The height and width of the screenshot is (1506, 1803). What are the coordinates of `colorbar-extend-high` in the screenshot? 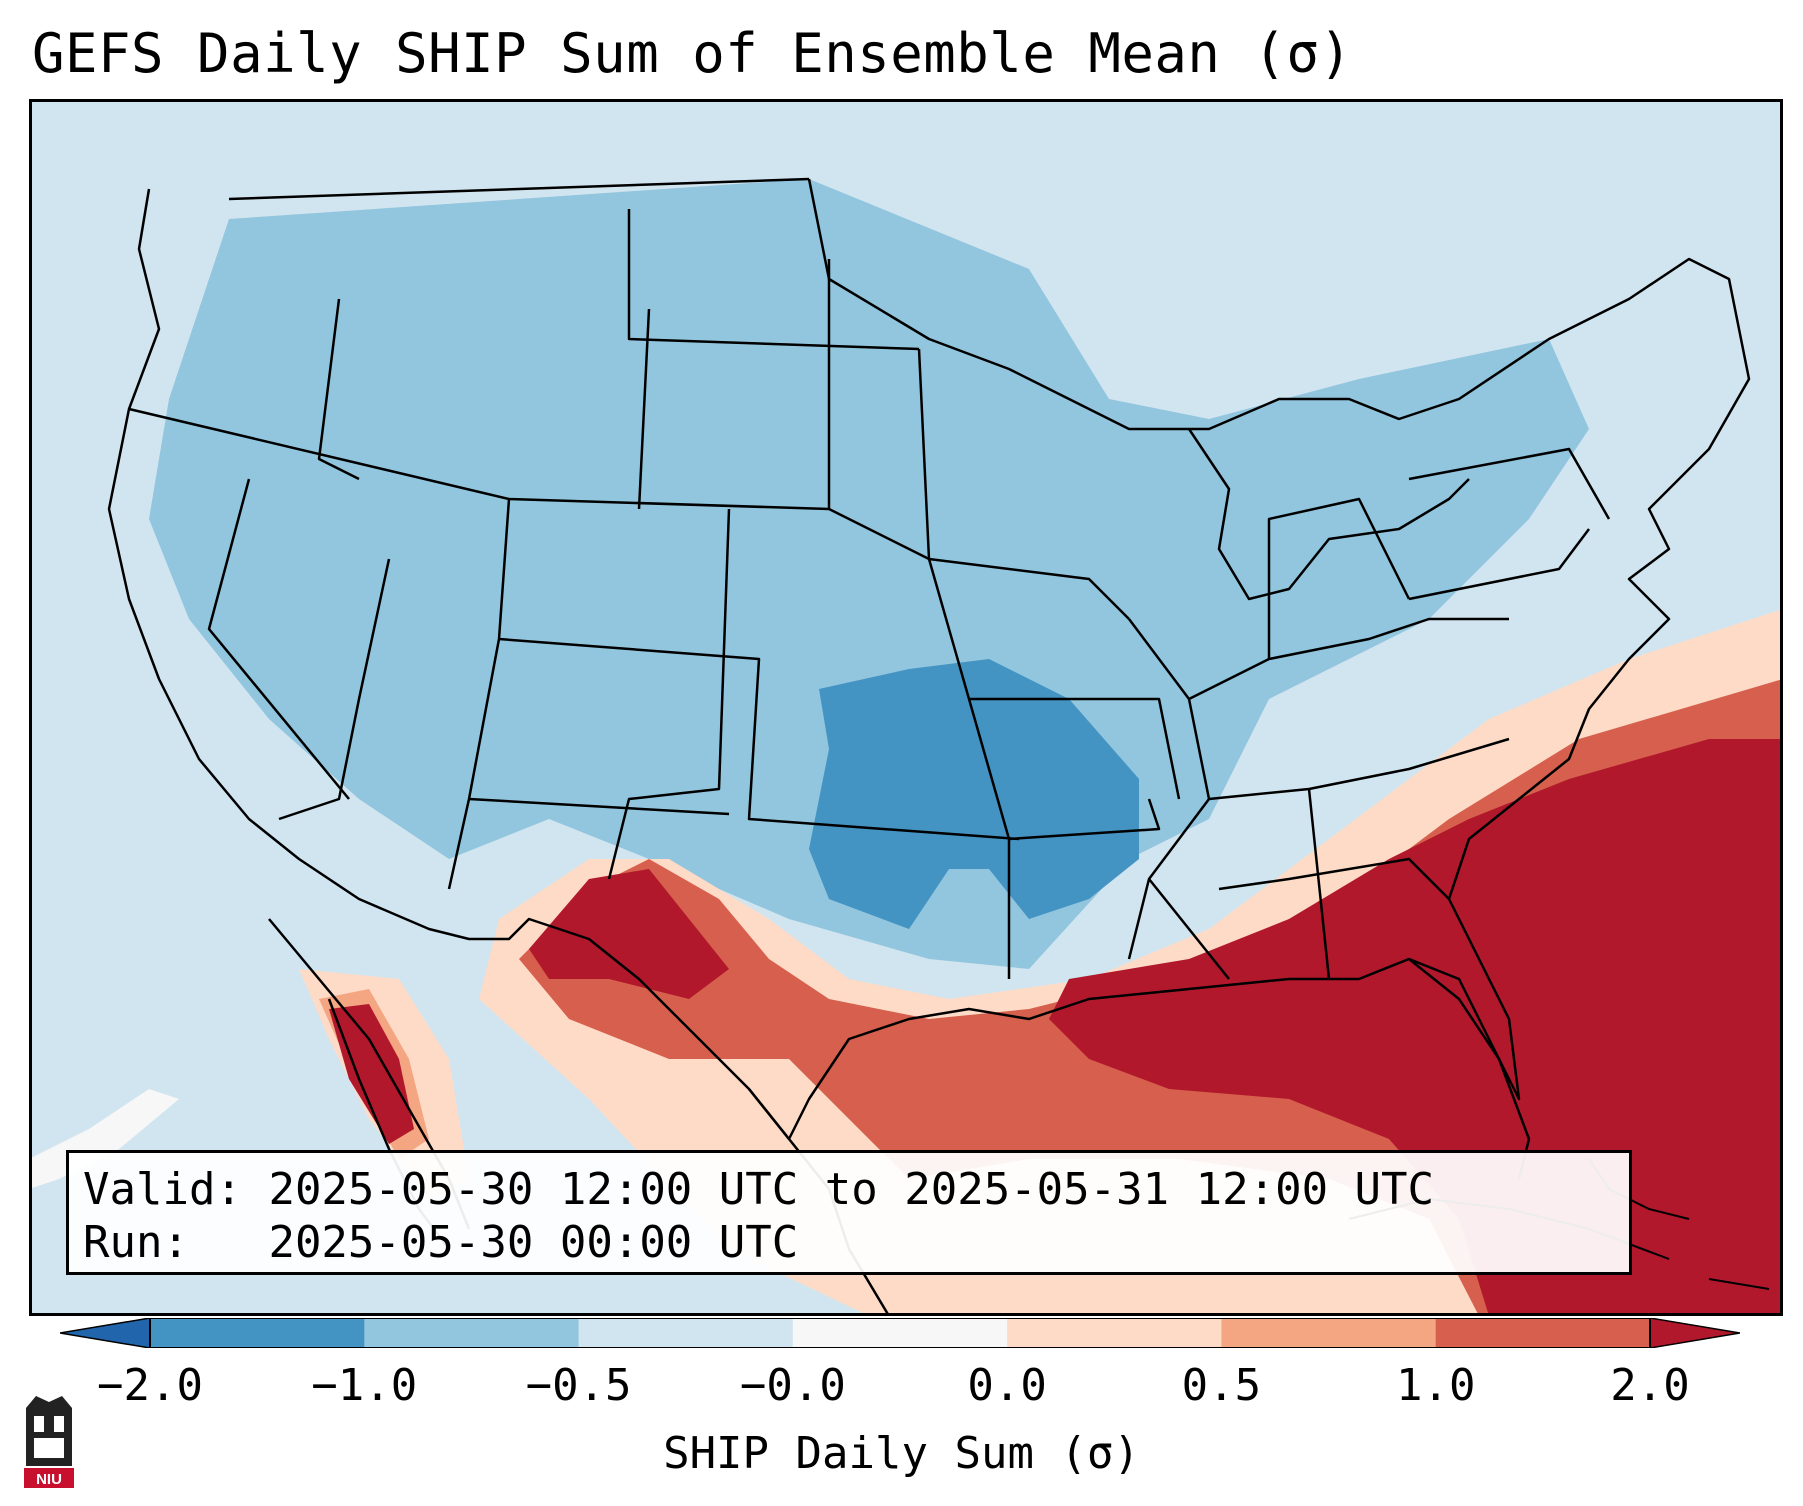 It's located at (1694, 1333).